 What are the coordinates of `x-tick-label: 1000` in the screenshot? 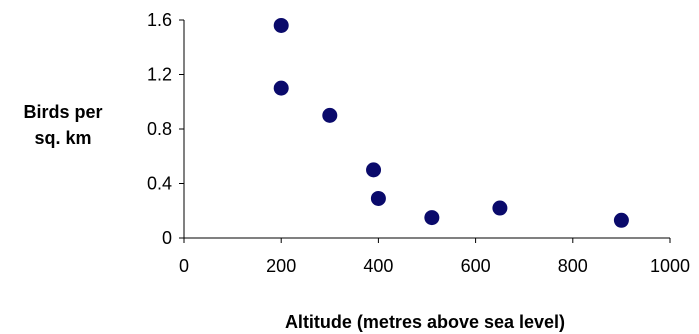 It's located at (670, 266).